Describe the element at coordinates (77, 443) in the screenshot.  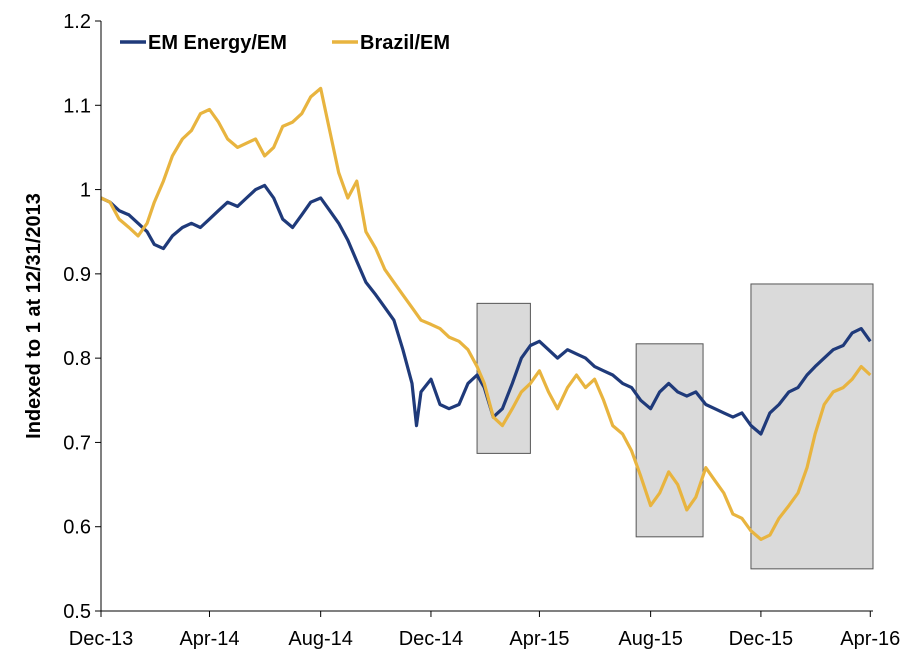
I see `y-tick-label: 0.7` at that location.